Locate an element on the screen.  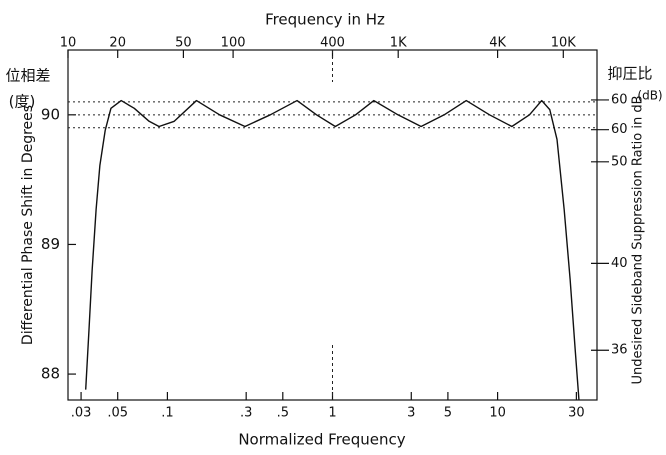
y2-tick-label: 40 is located at coordinates (619, 263).